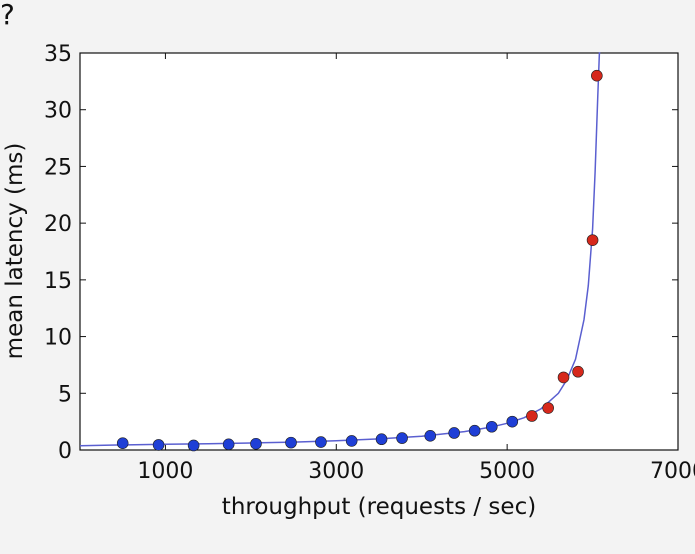 This screenshot has width=695, height=554. What do you see at coordinates (58, 111) in the screenshot?
I see `y-tick-label: 30` at bounding box center [58, 111].